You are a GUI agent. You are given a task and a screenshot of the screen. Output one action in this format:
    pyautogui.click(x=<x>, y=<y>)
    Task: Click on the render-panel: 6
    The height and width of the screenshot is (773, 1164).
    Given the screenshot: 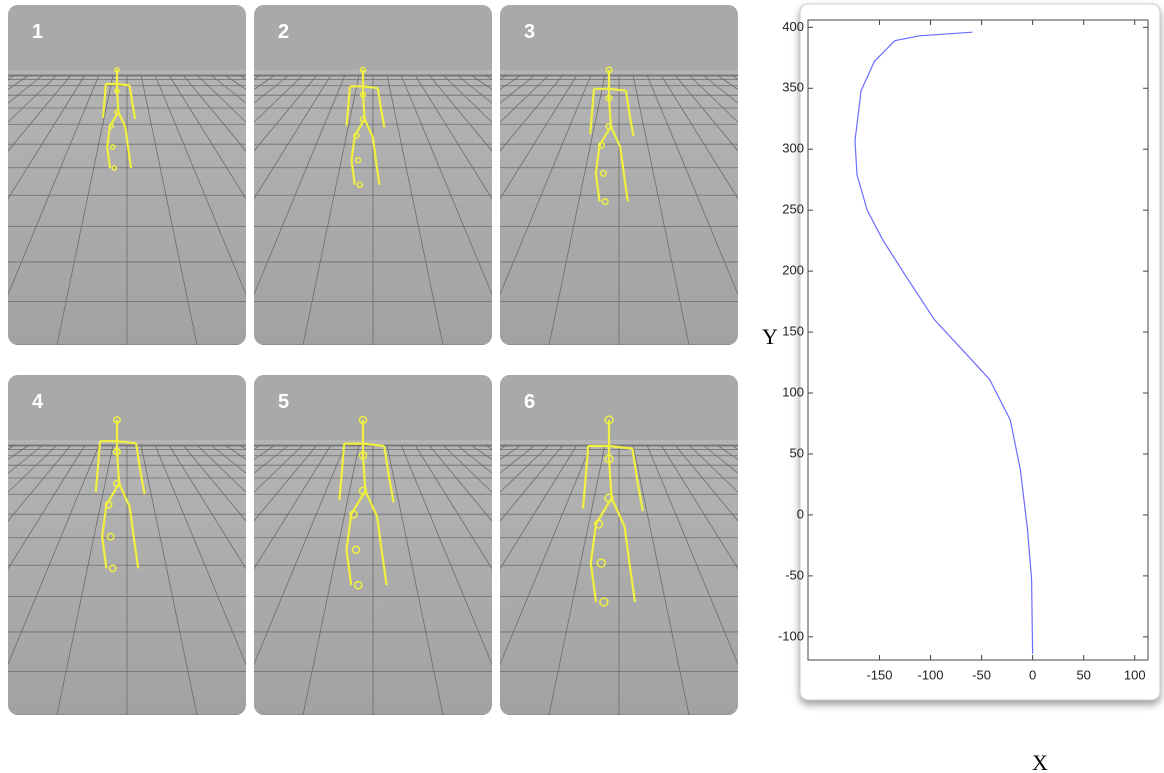 What is the action you would take?
    pyautogui.click(x=619, y=545)
    